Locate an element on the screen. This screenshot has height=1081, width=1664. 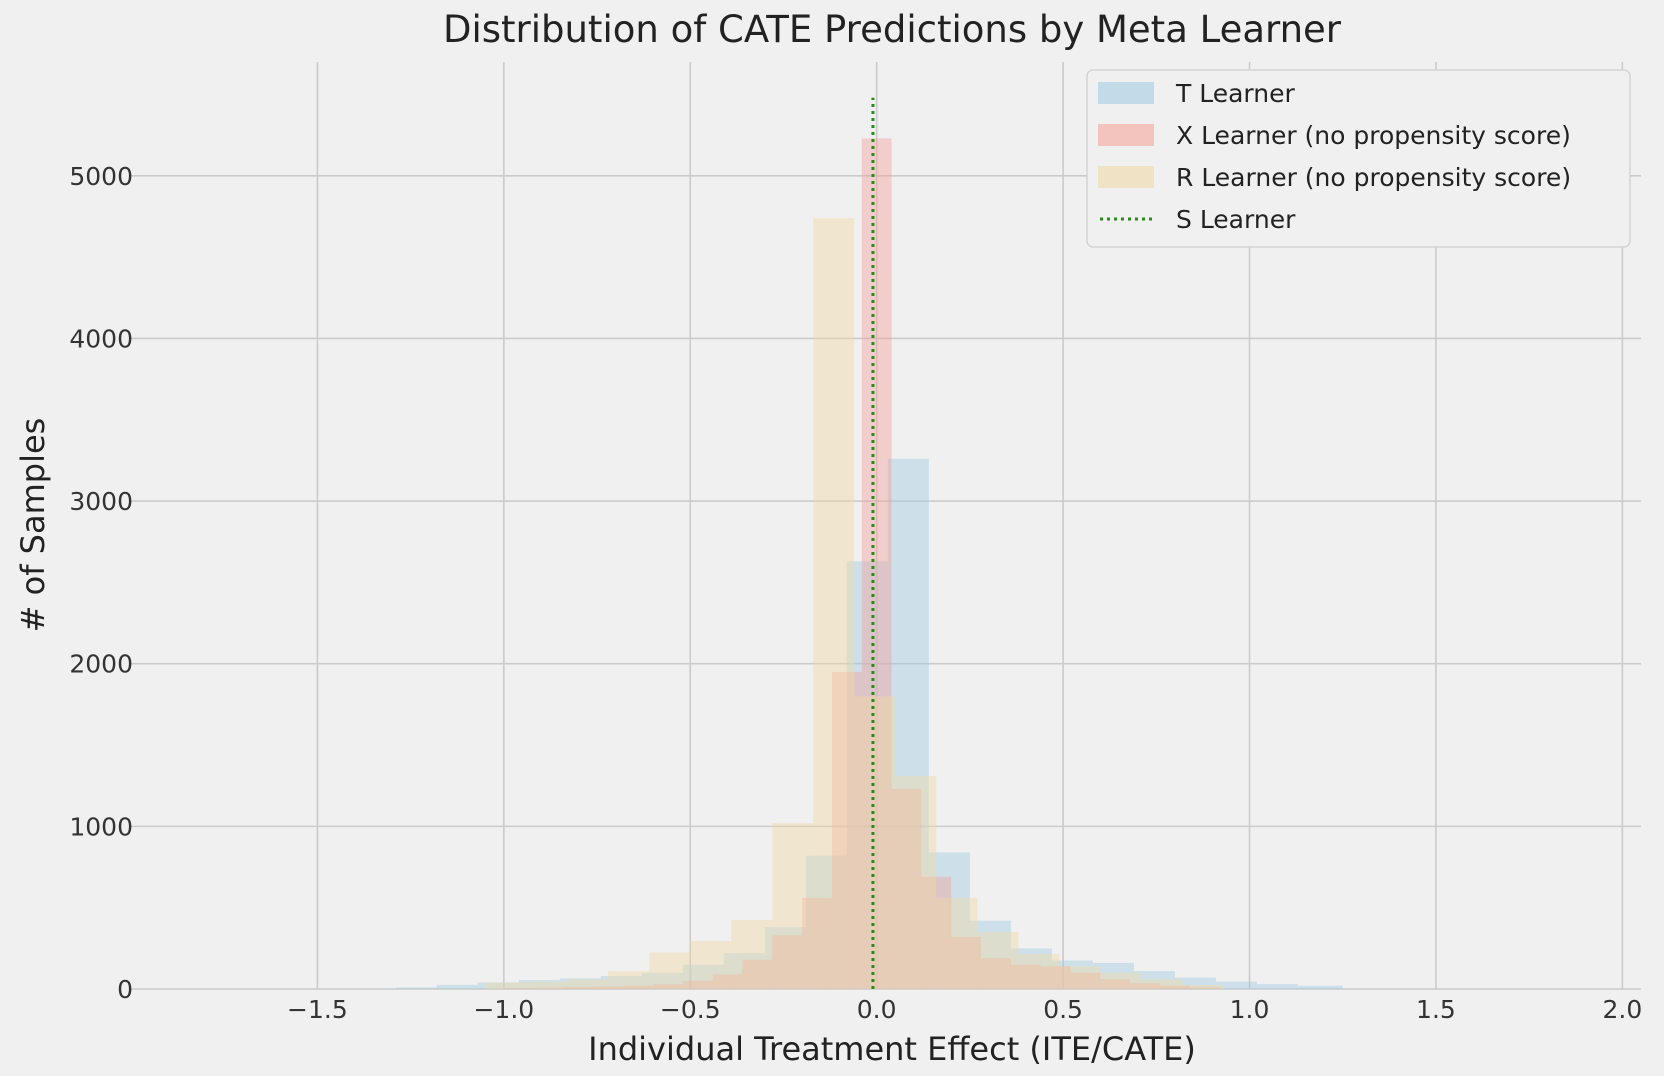
legend-label: R Learner (no propensity score) is located at coordinates (1373, 177).